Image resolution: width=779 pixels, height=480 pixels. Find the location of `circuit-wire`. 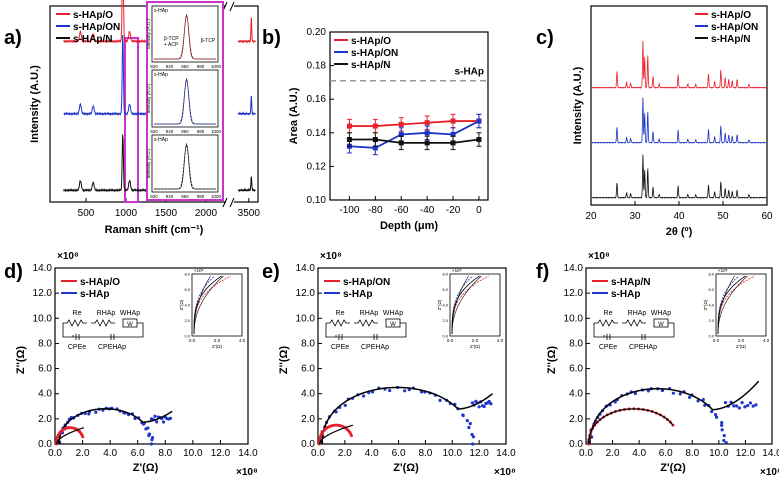

circuit-wire is located at coordinates (634, 330).